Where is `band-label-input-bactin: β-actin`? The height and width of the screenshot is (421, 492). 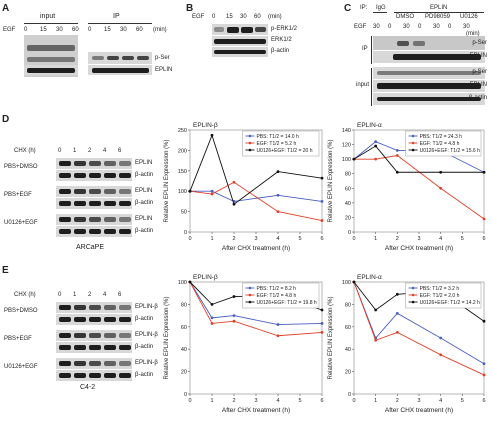 band-label-input-bactin: β-actin is located at coordinates (477, 98).